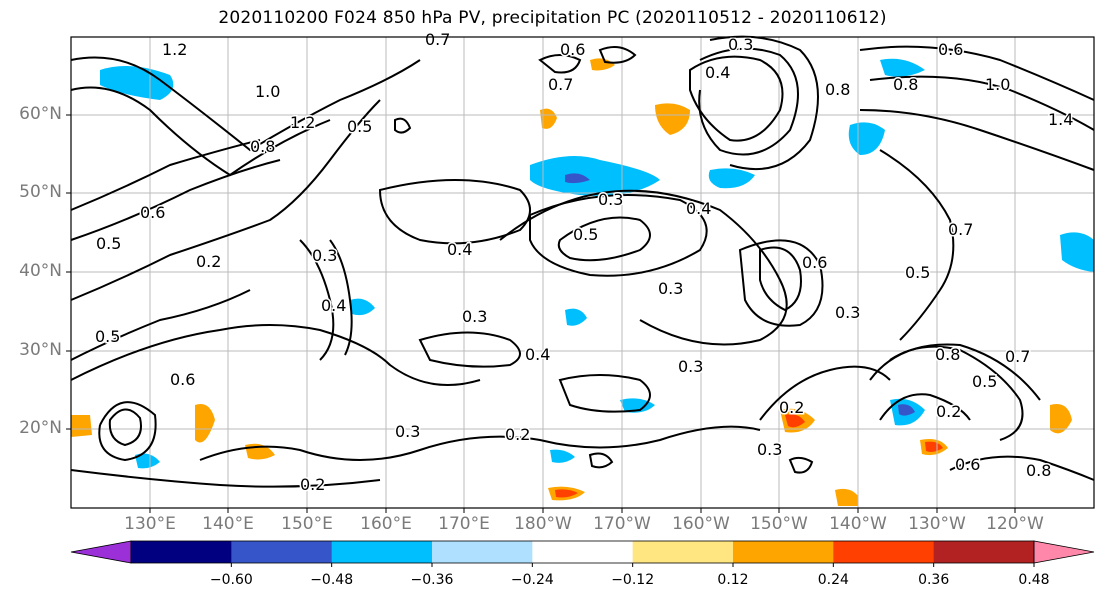  What do you see at coordinates (934, 580) in the screenshot?
I see `colorbar-tick-label: 0.36` at bounding box center [934, 580].